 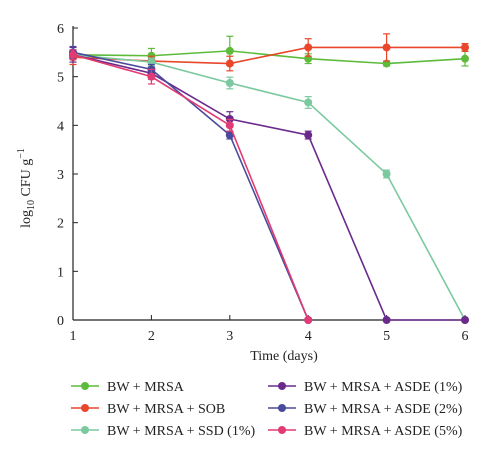 What do you see at coordinates (26, 188) in the screenshot?
I see `y-axis-label: log10 CFU g−1` at bounding box center [26, 188].